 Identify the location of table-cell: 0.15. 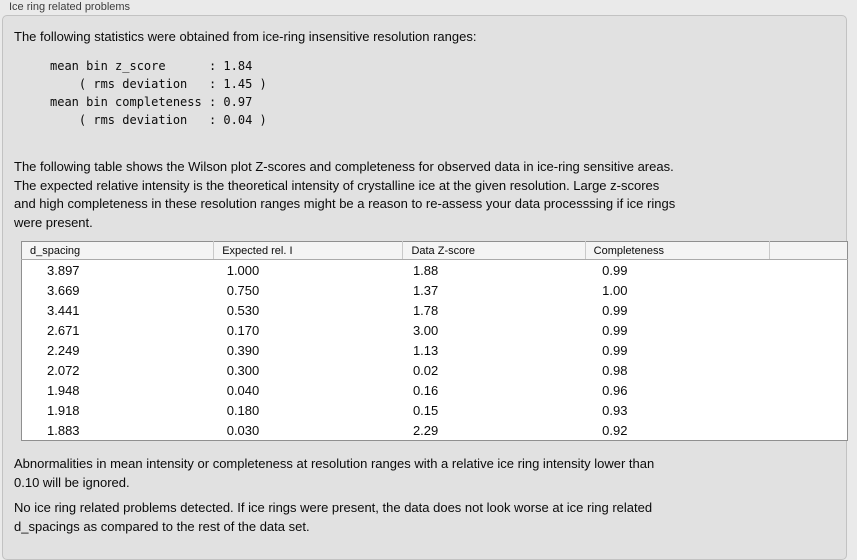
(425, 410).